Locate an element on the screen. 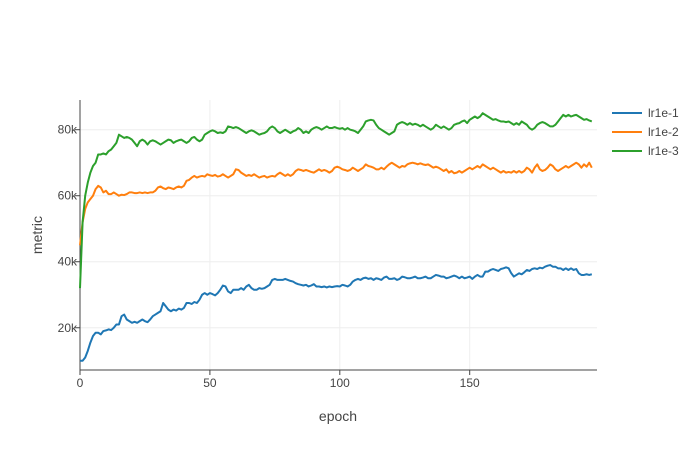 The height and width of the screenshot is (450, 700). legend-item-lr1e-2: lr1e-2 is located at coordinates (645, 132).